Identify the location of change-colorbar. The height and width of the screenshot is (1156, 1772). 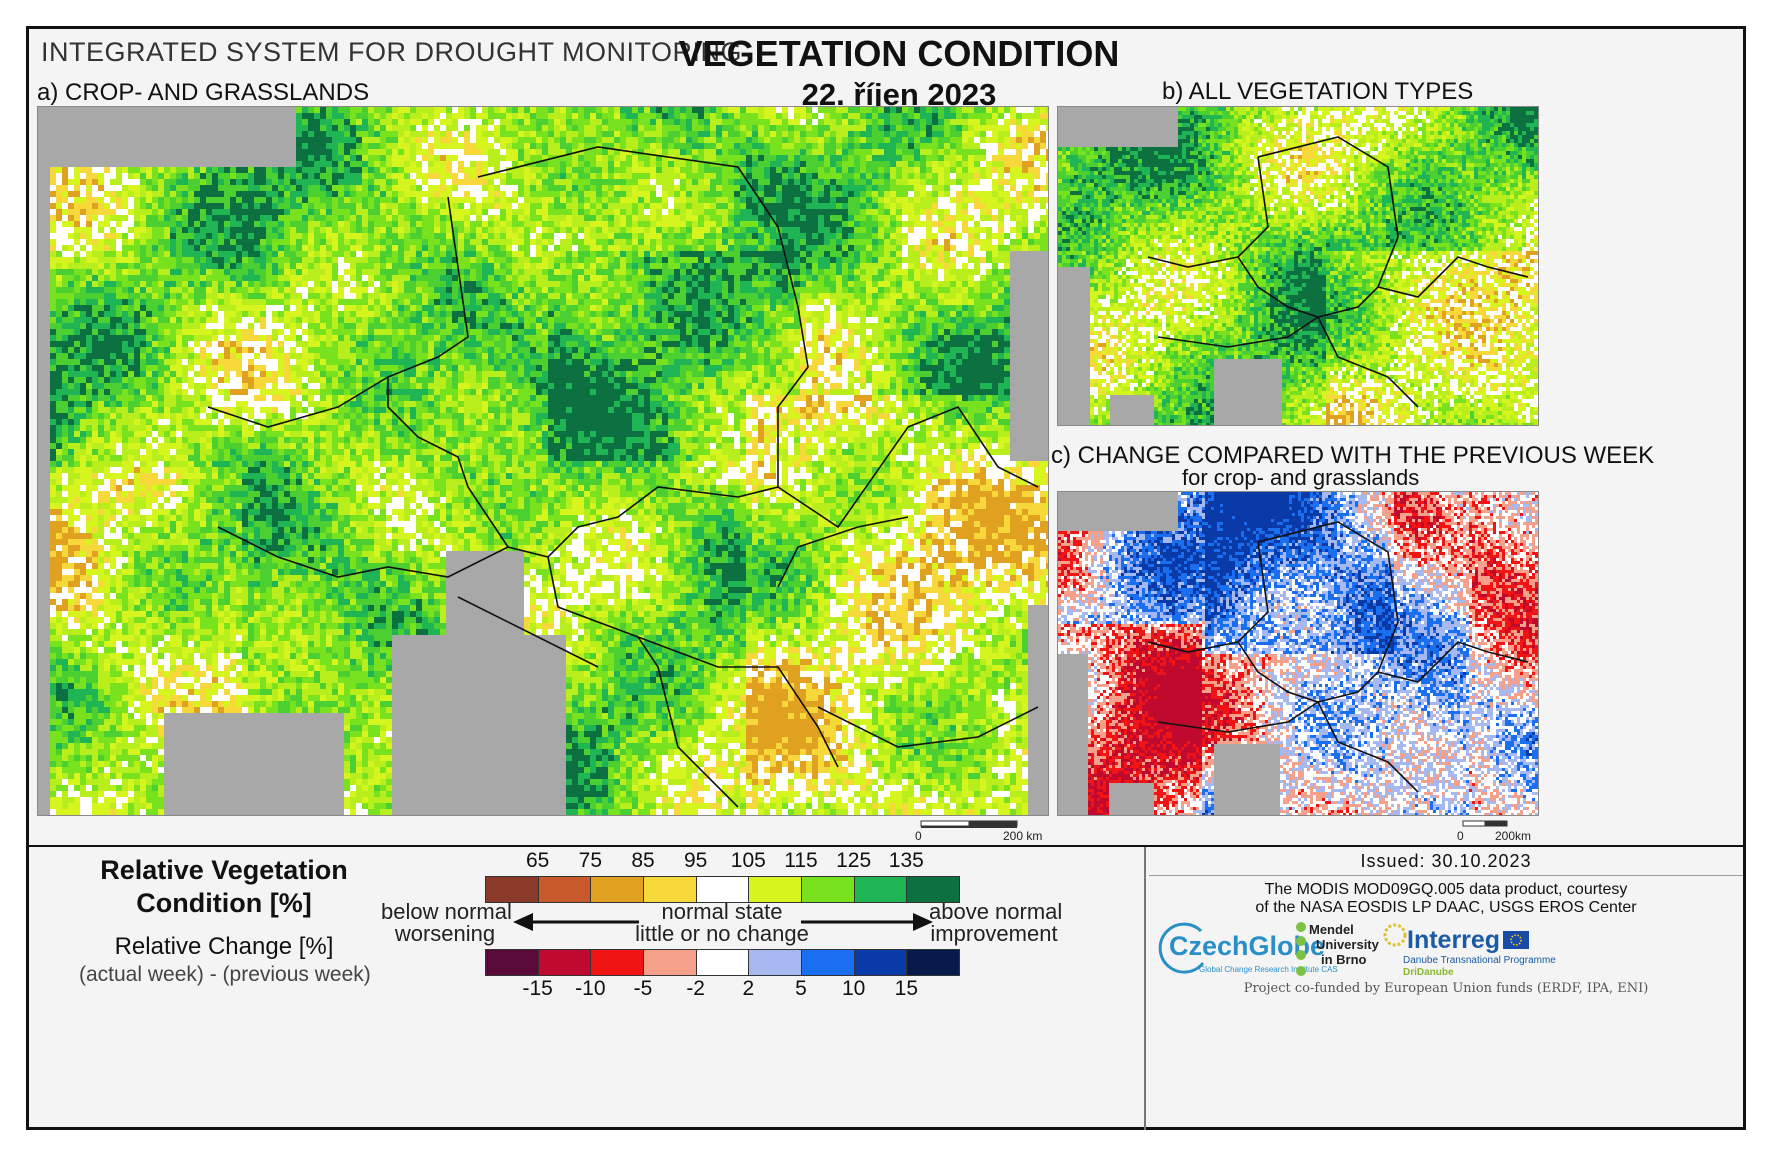
(722, 962).